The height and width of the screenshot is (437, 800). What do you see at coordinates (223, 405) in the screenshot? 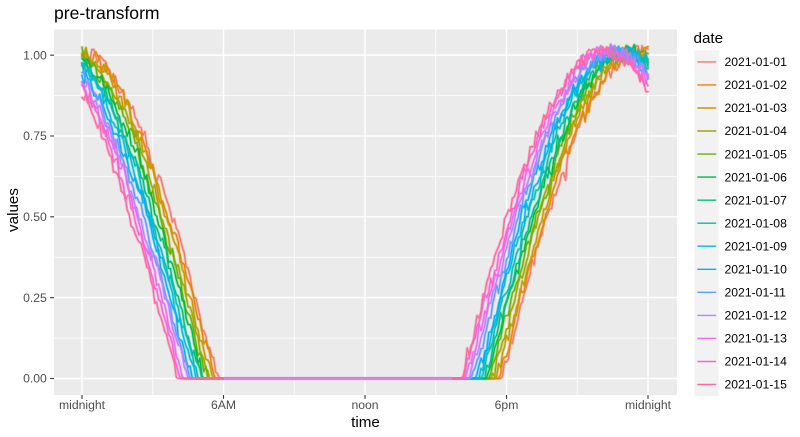
I see `svg-text: 6AM` at bounding box center [223, 405].